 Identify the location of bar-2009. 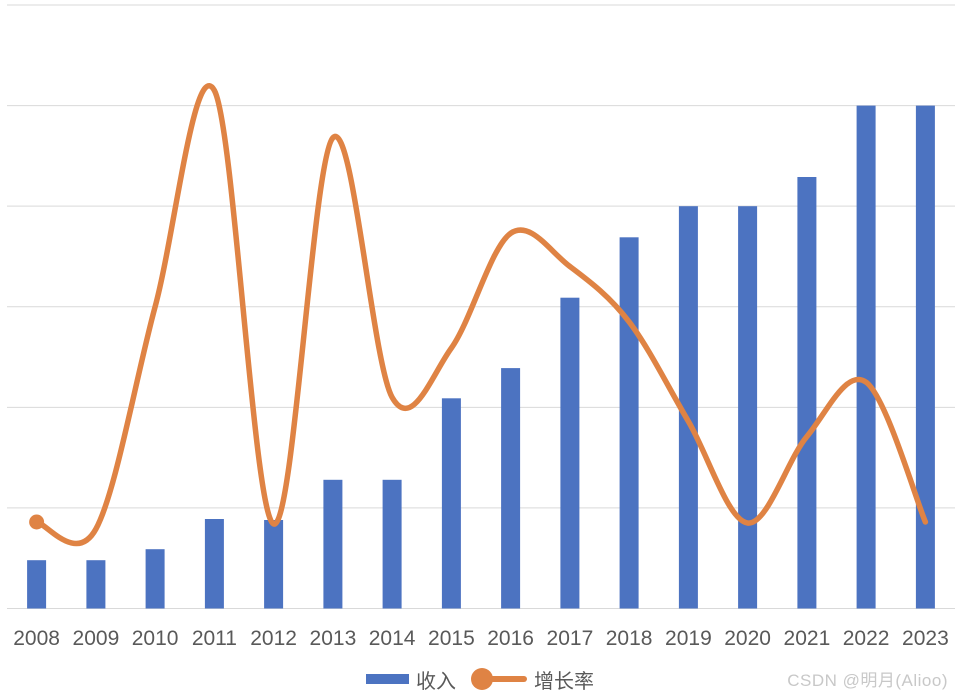
(96, 584).